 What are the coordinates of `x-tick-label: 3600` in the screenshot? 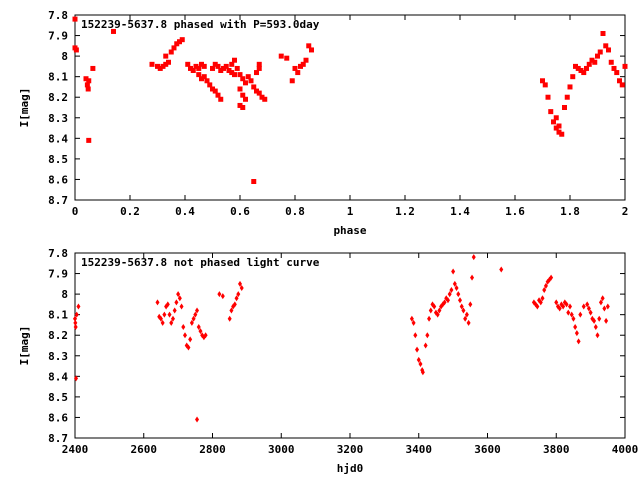 It's located at (487, 449).